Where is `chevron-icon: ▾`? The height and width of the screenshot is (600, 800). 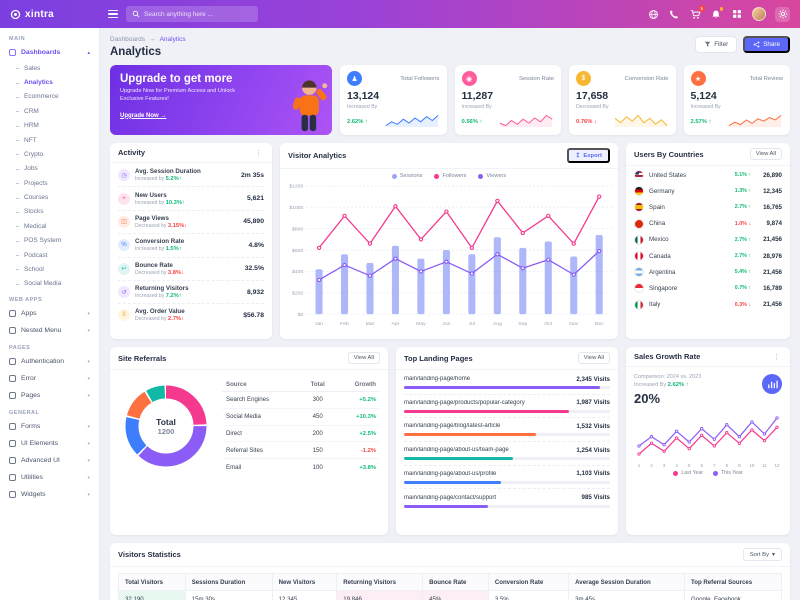 chevron-icon: ▾ is located at coordinates (88, 477).